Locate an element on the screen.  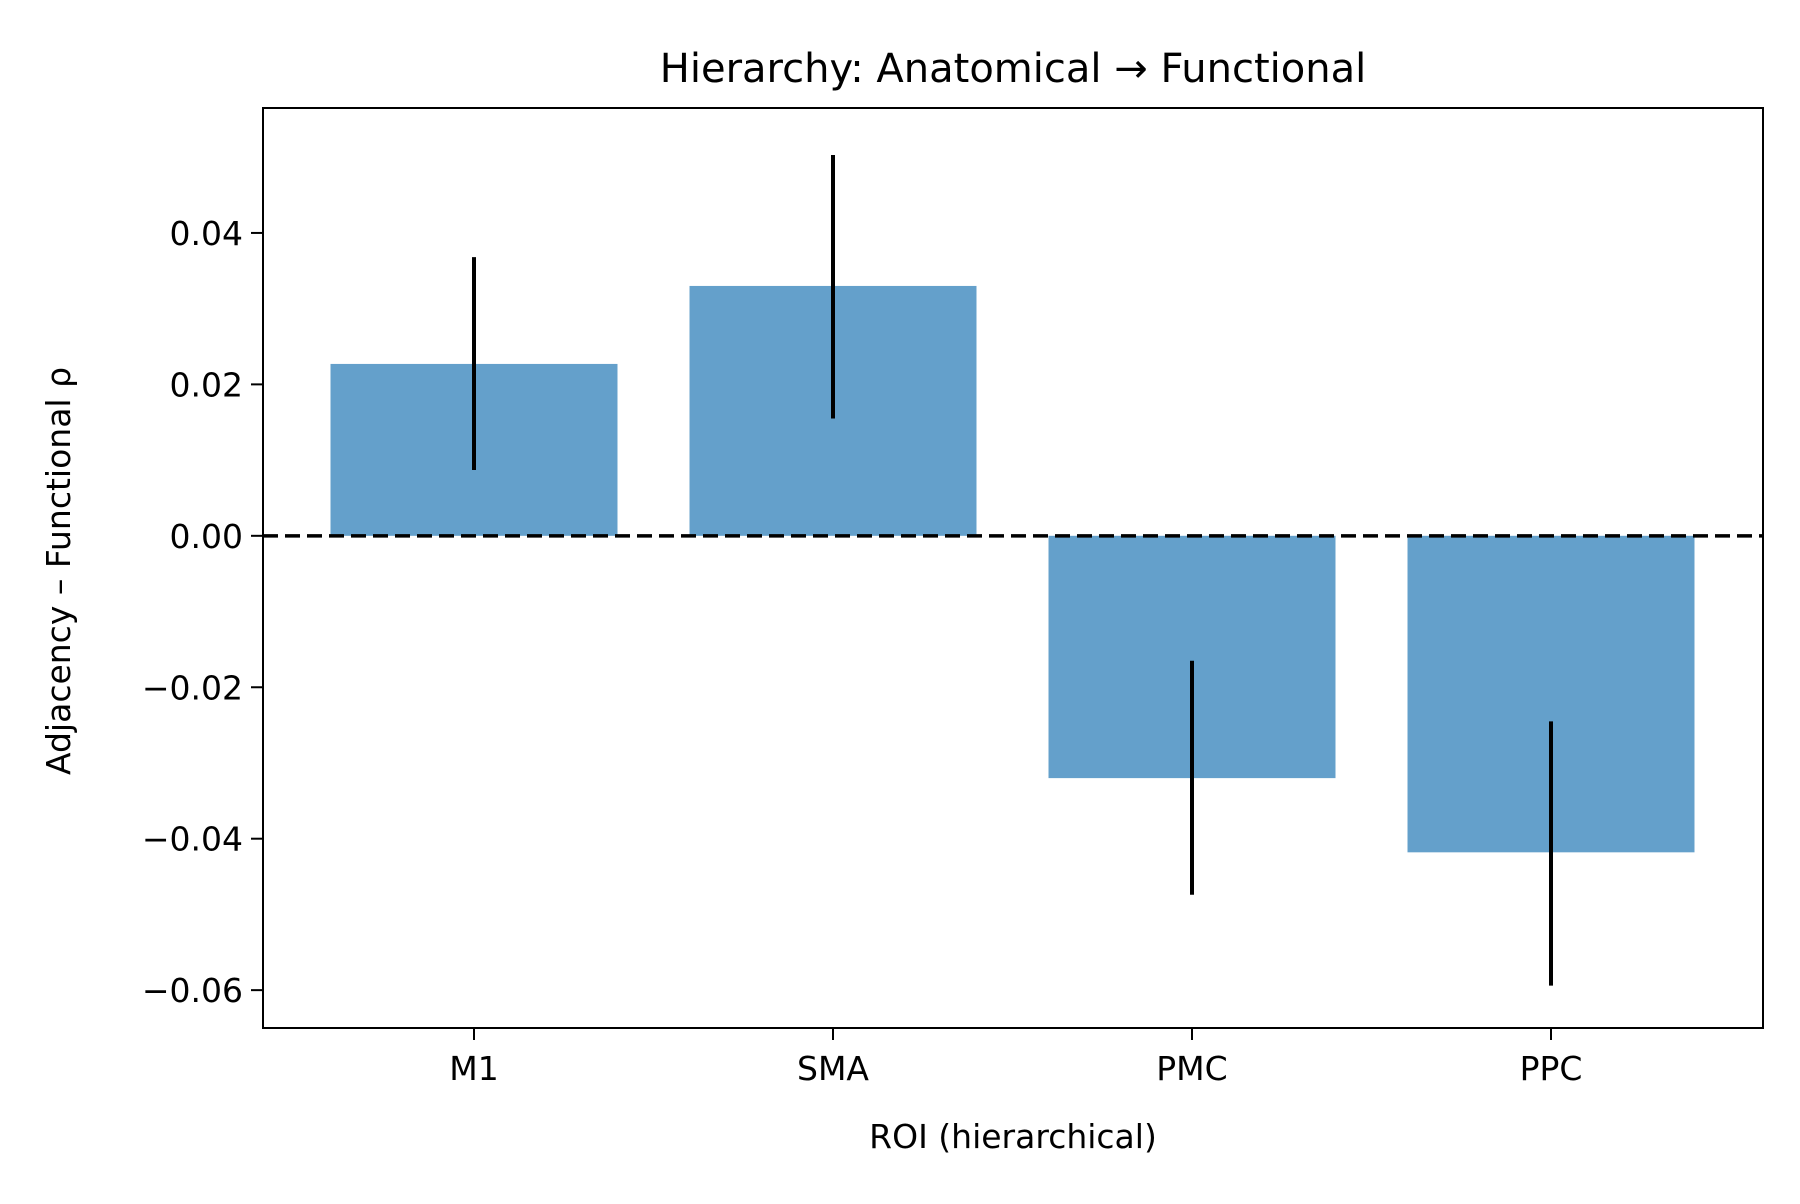
y-tick-label: 0.00 is located at coordinates (206, 536).